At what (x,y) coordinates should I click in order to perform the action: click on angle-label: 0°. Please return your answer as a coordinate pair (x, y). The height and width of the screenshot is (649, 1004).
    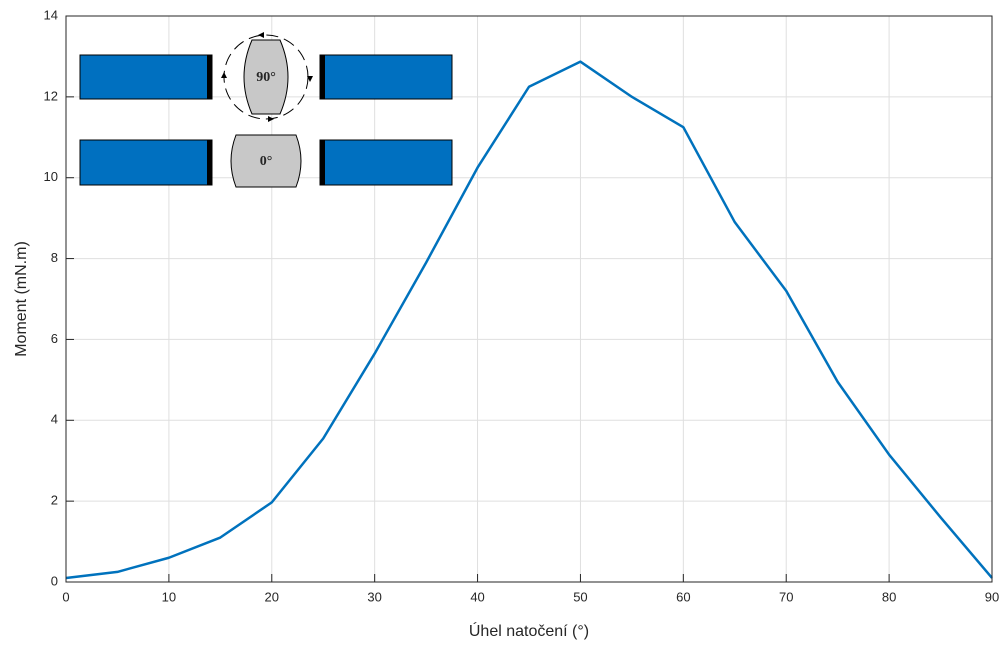
    Looking at the image, I should click on (266, 161).